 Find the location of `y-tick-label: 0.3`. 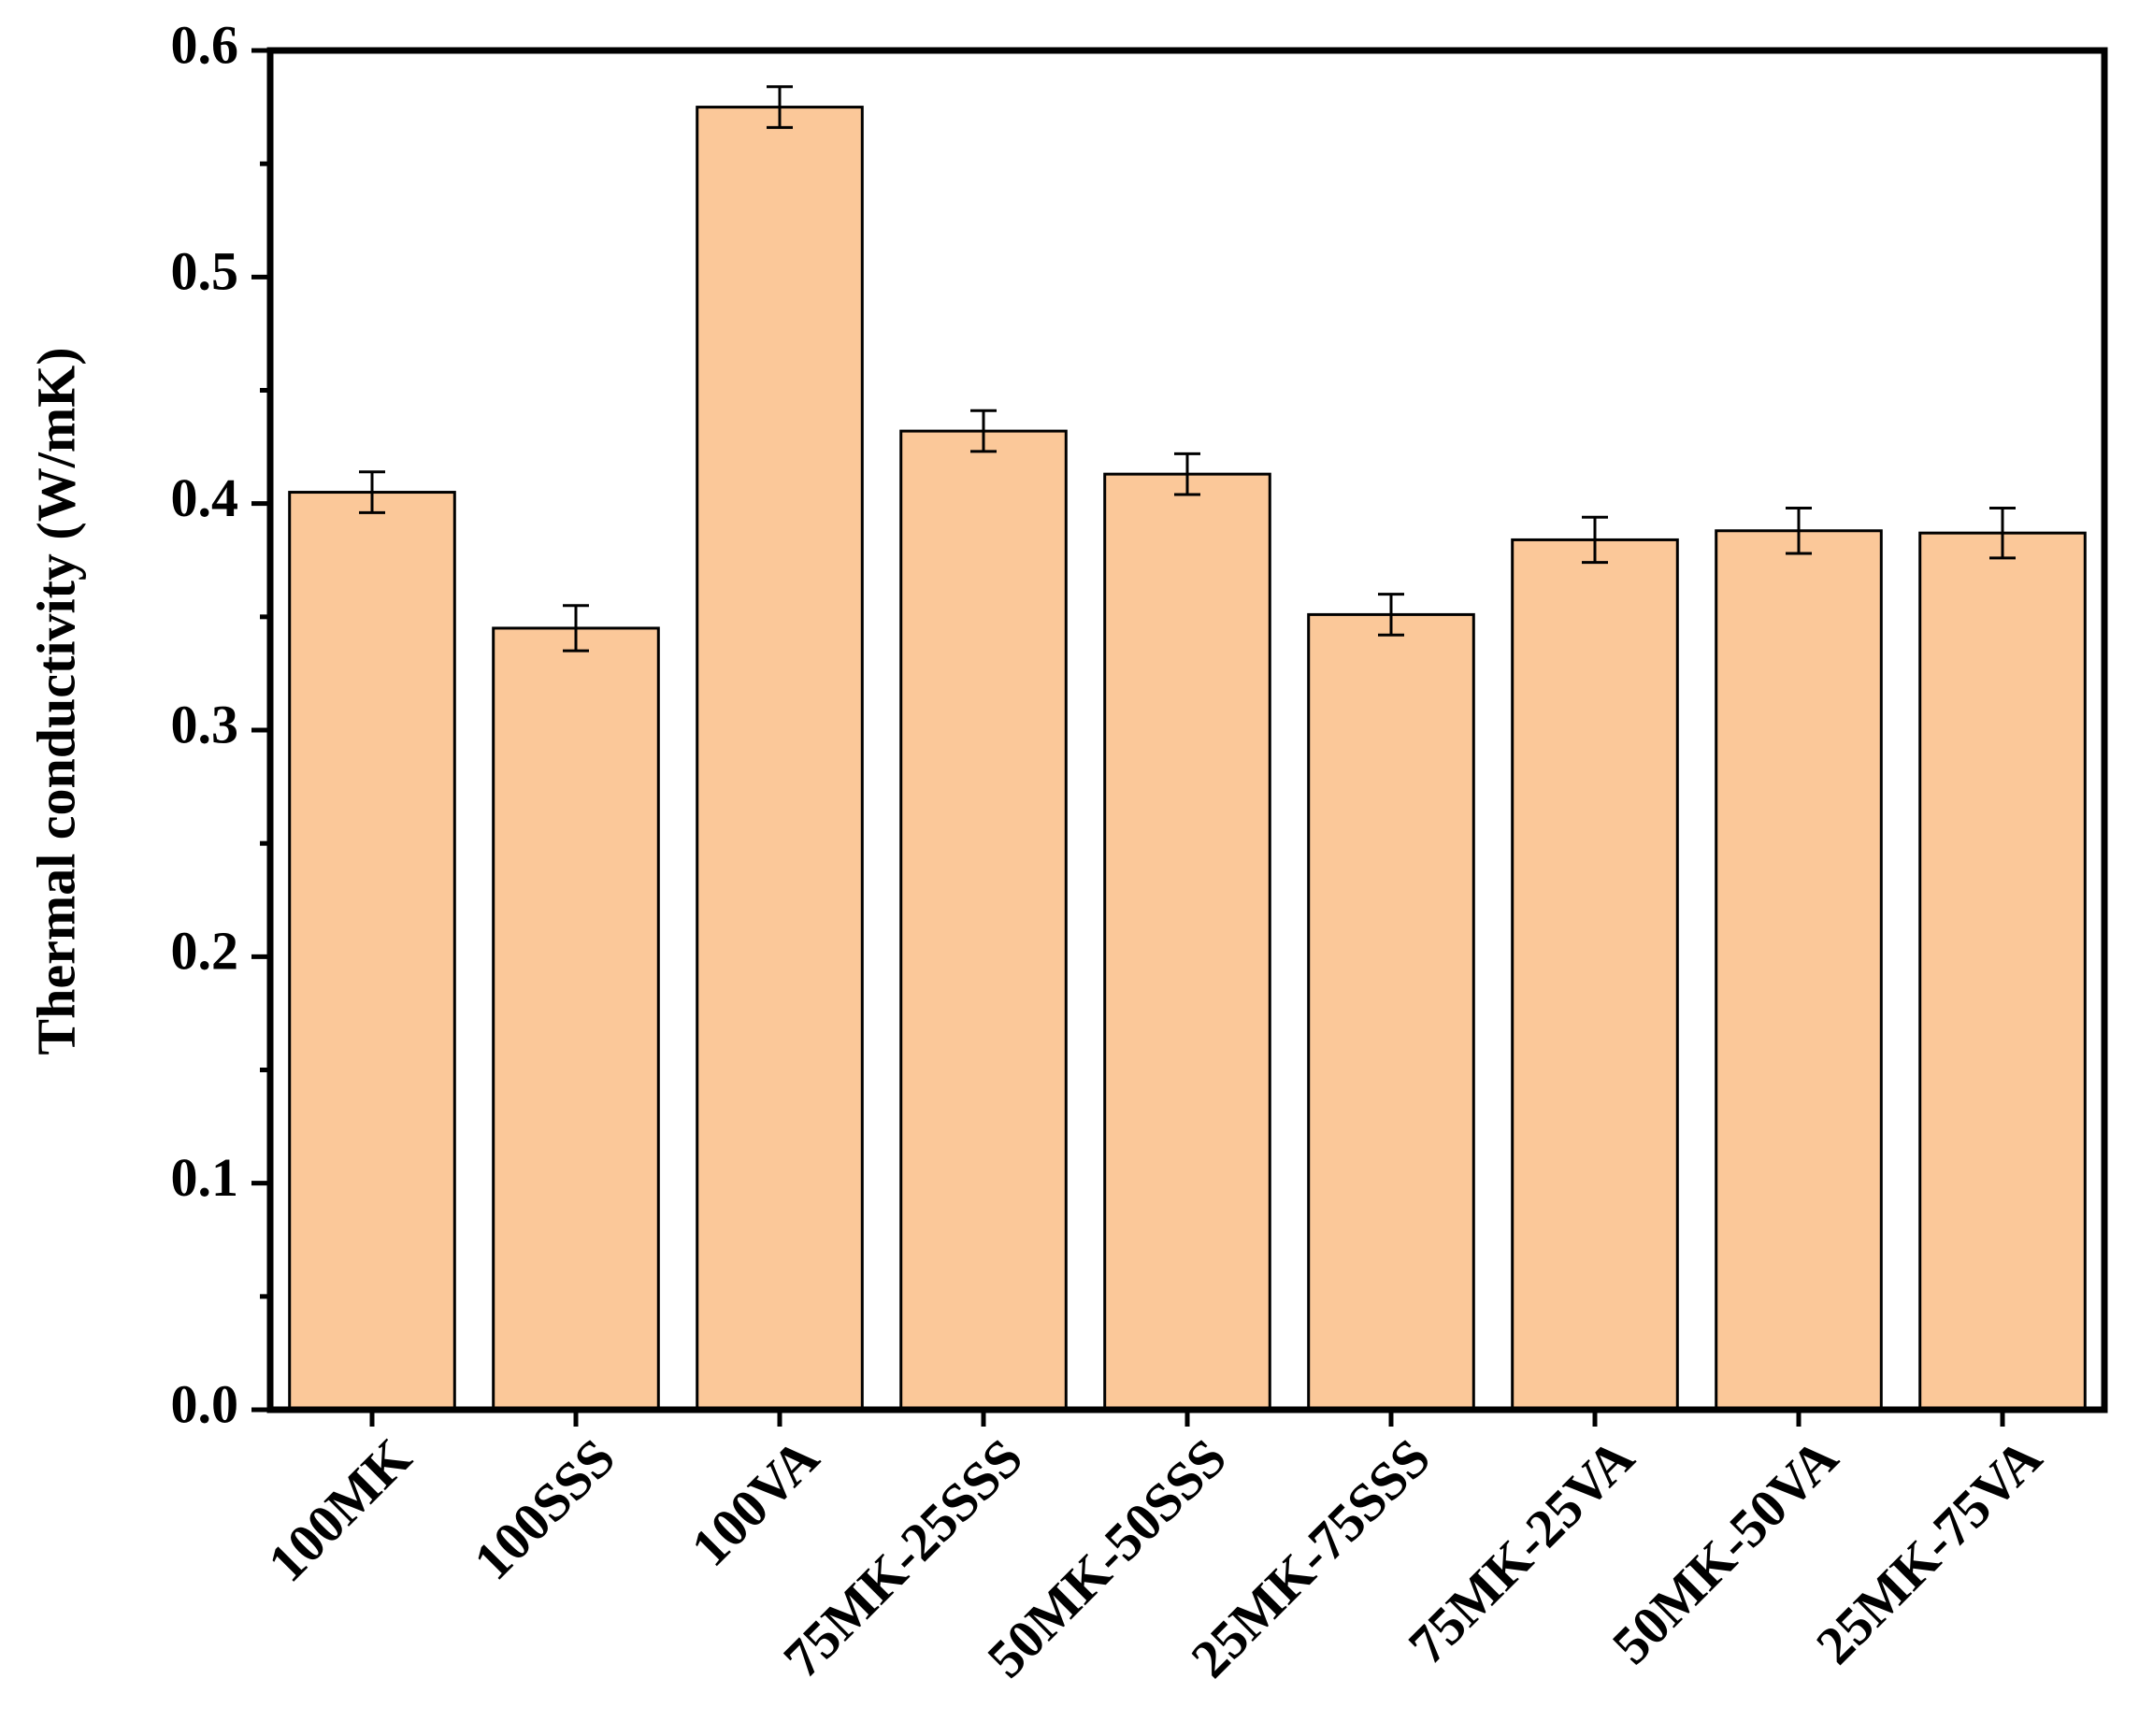

y-tick-label: 0.3 is located at coordinates (205, 724).